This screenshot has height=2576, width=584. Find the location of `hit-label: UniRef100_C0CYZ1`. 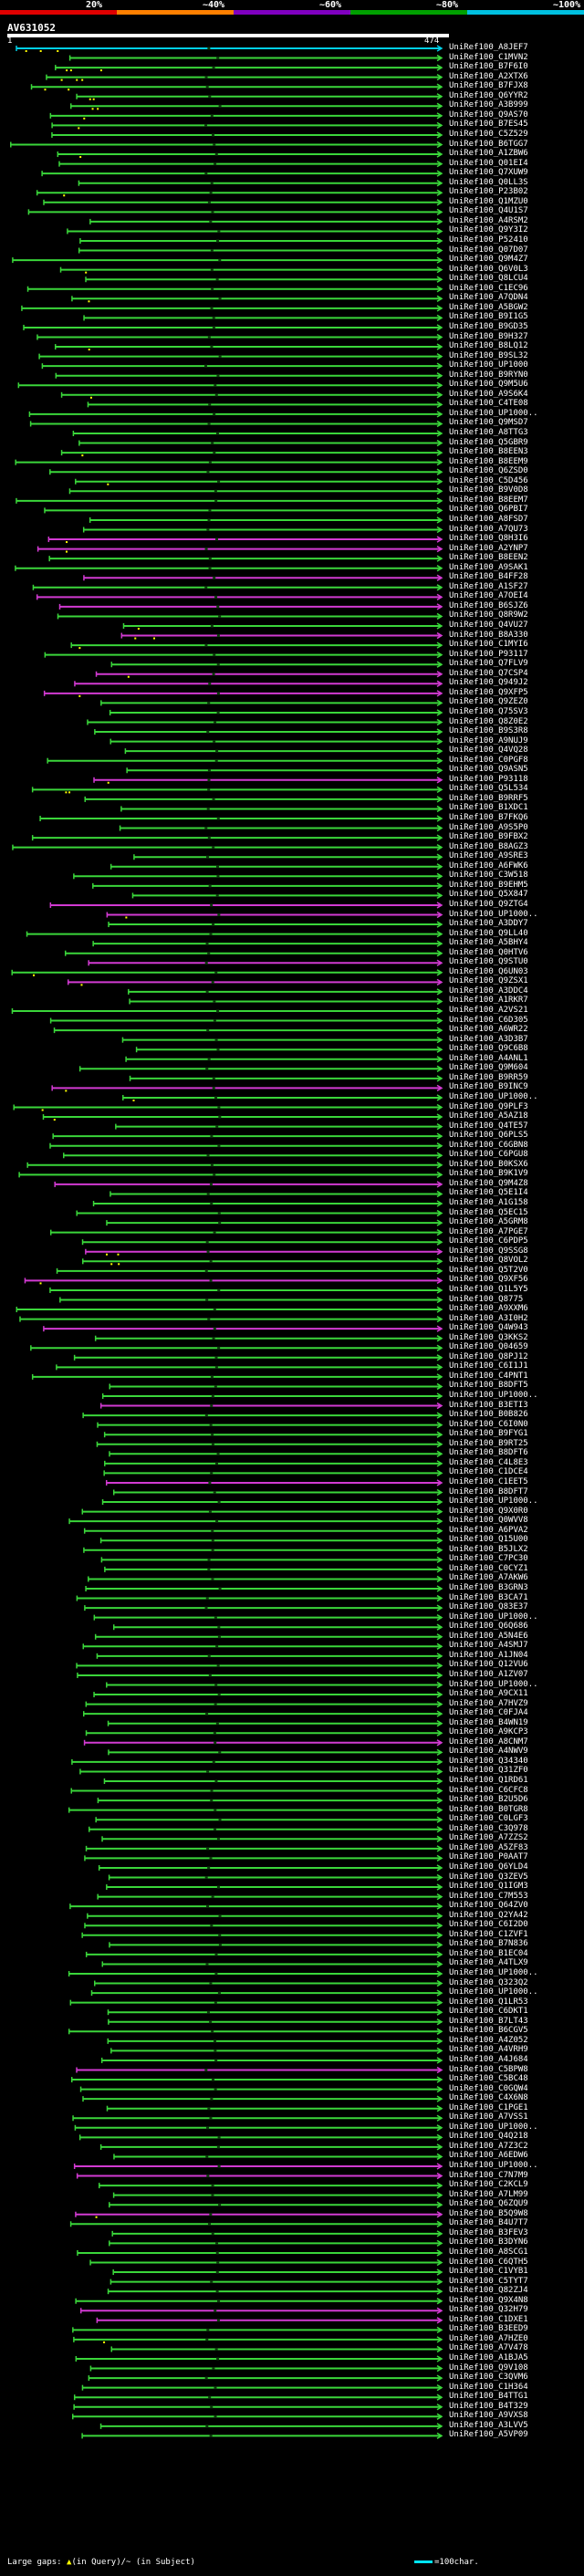

hit-label: UniRef100_C0CYZ1 is located at coordinates (488, 1568).